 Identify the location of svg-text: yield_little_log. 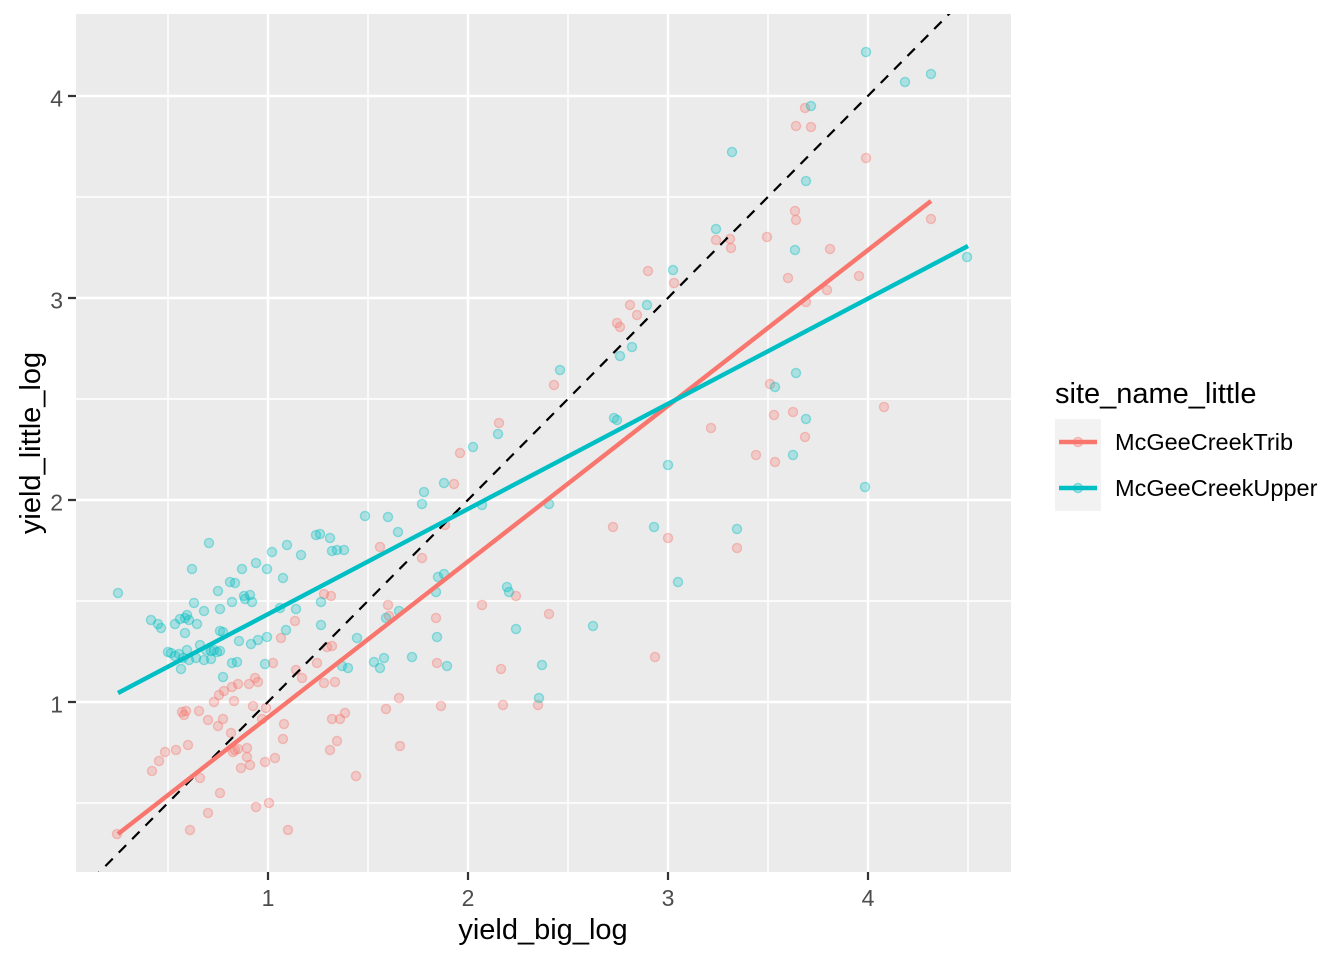
(31, 443).